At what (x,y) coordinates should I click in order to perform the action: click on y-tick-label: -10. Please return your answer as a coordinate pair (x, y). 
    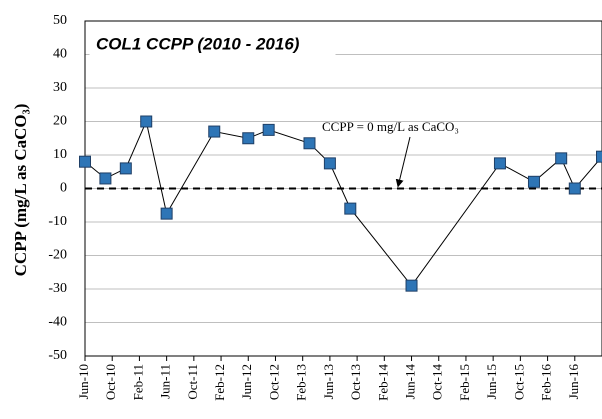
    Looking at the image, I should click on (57, 221).